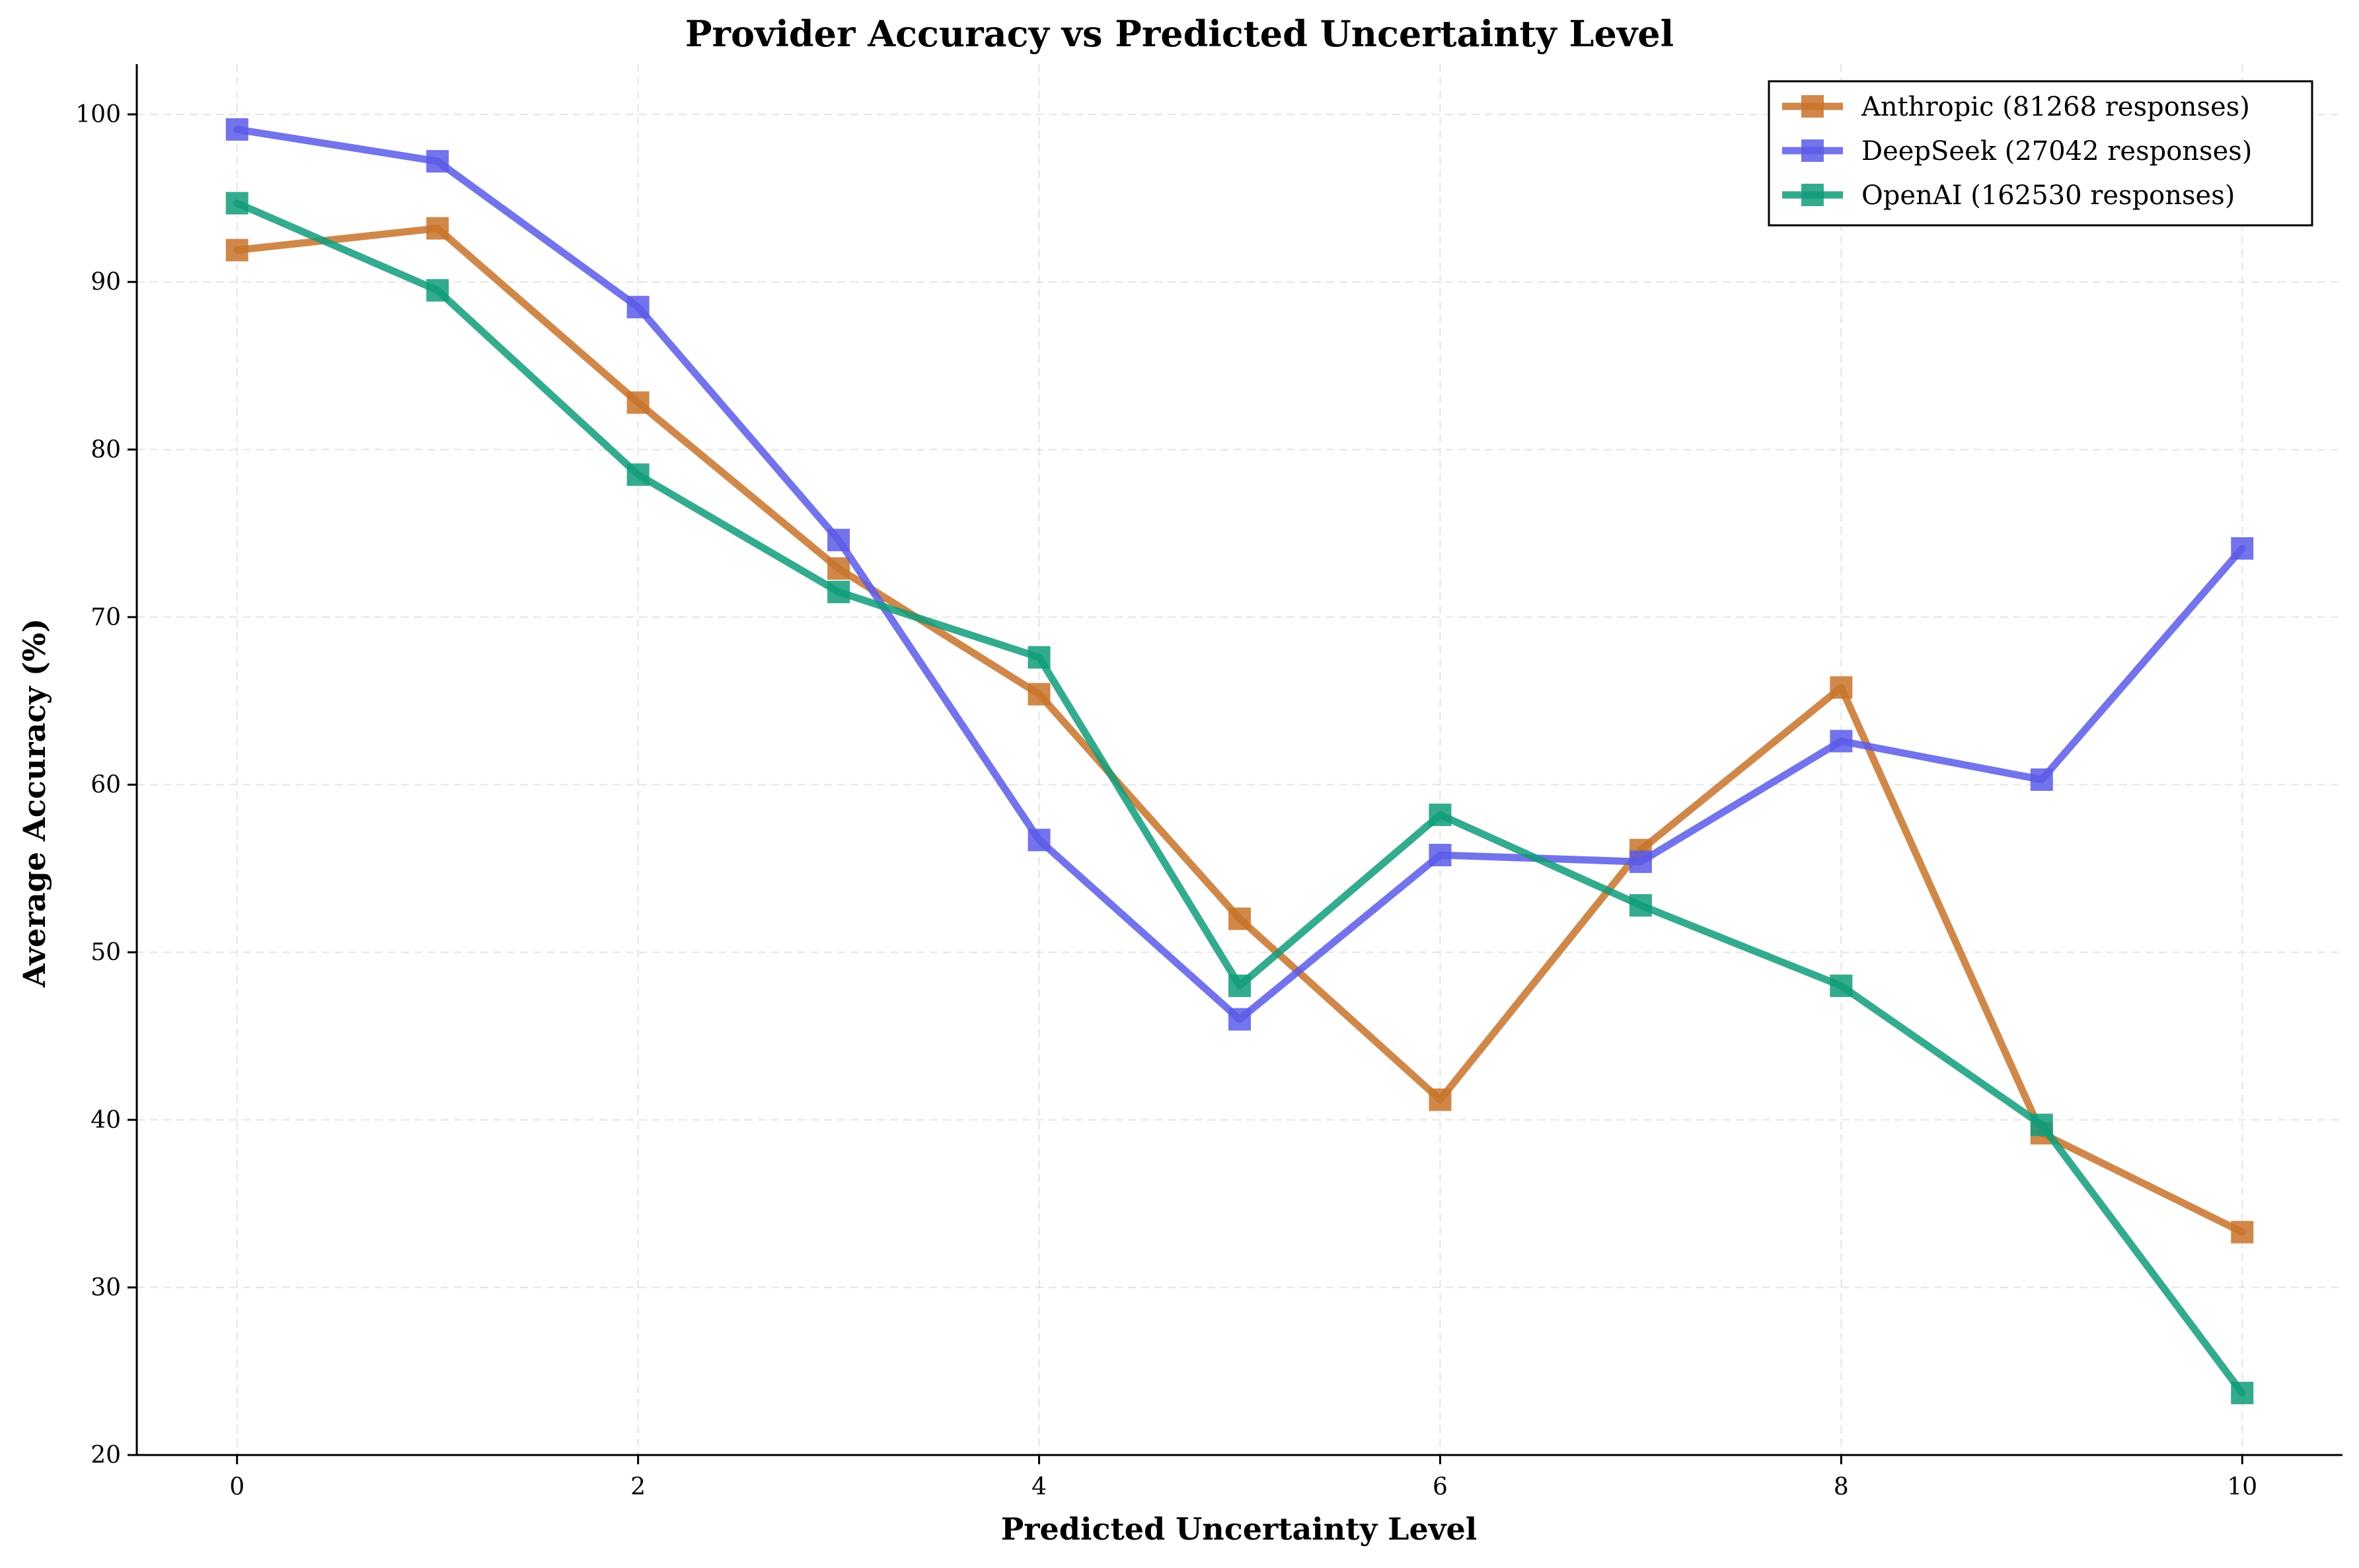 This screenshot has width=2359, height=1568. I want to click on y-tick-label: 70, so click(106, 617).